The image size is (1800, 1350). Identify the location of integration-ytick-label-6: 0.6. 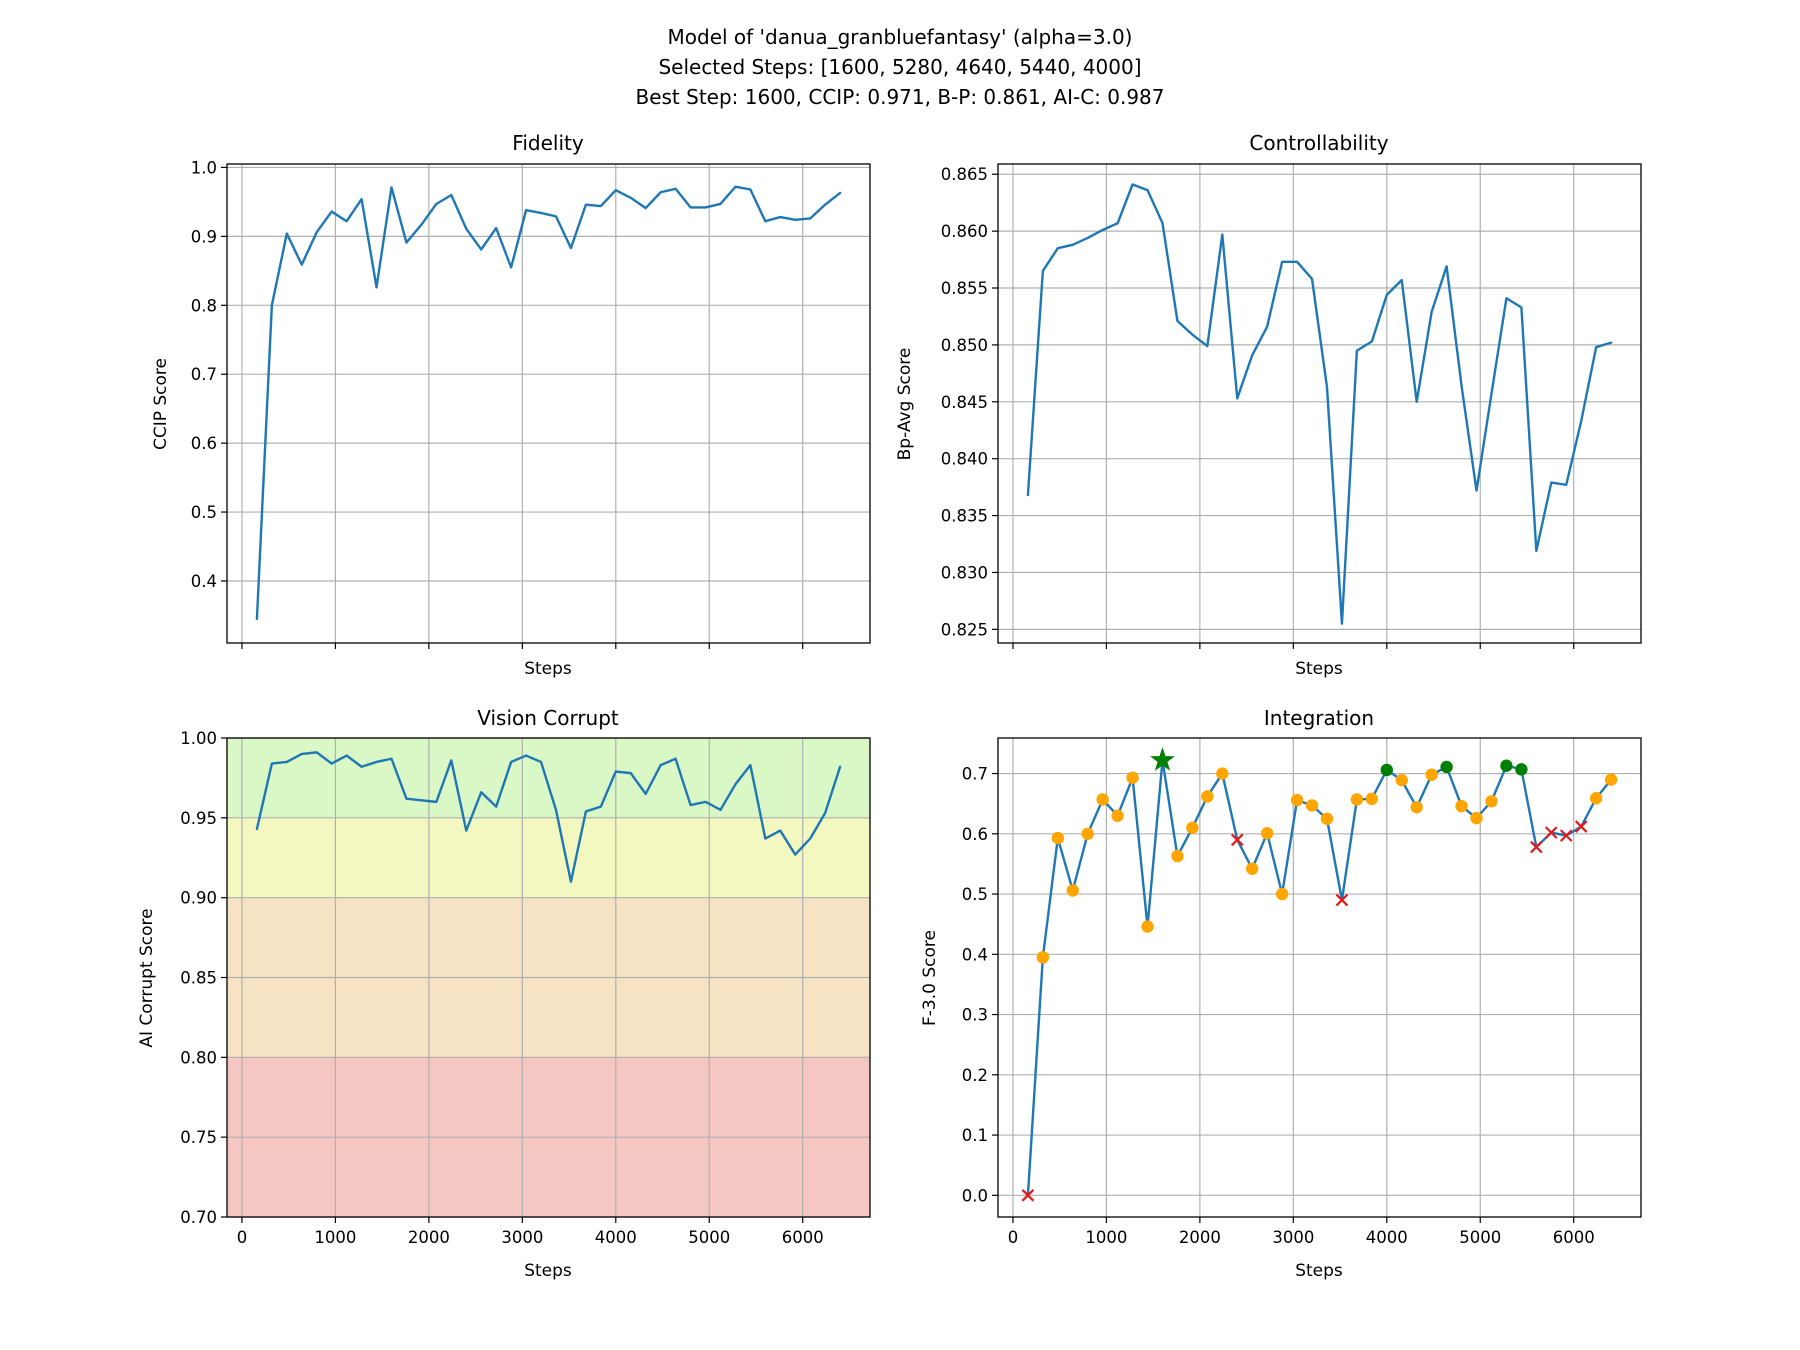
(975, 834).